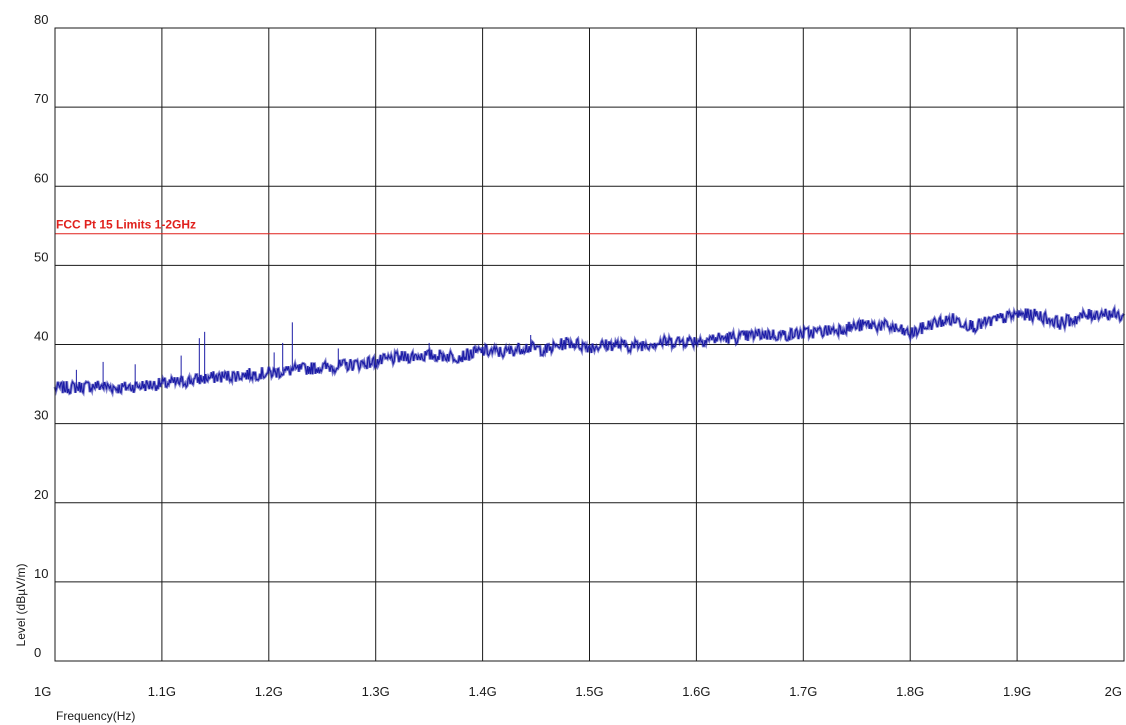 The height and width of the screenshot is (725, 1126). What do you see at coordinates (21, 605) in the screenshot?
I see `y-axis-title: Level (dBµV/m)` at bounding box center [21, 605].